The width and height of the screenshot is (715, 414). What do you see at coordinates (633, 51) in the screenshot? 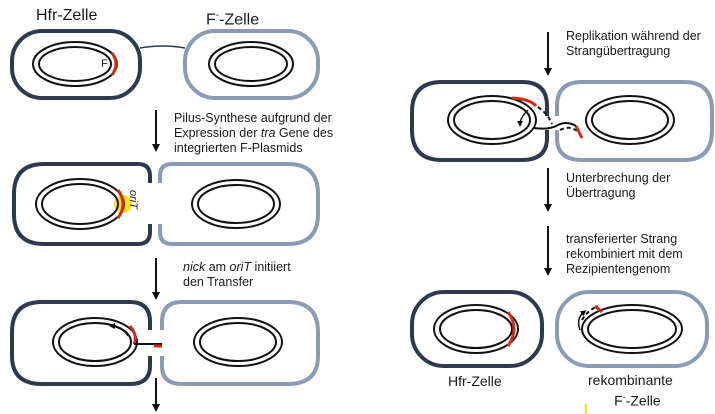
I see `step3-line2: Strangübertragung` at bounding box center [633, 51].